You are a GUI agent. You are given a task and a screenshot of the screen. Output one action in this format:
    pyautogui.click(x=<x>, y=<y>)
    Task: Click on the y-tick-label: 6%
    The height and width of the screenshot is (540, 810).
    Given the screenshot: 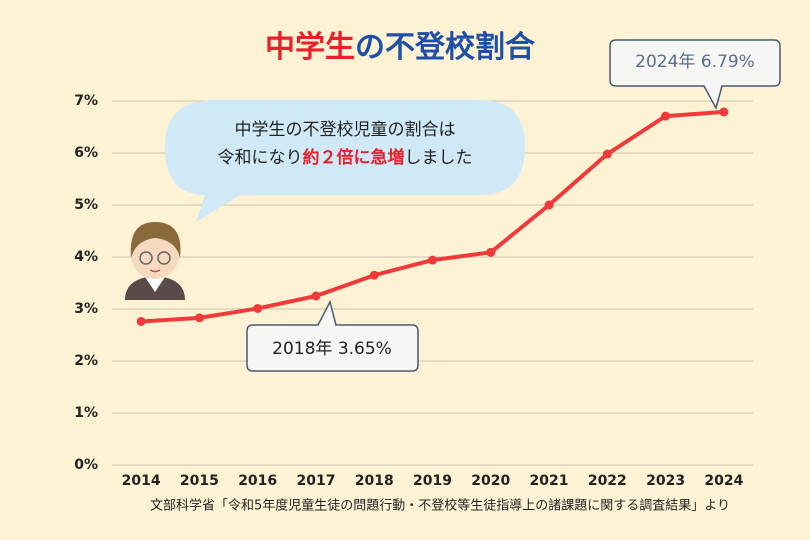 What is the action you would take?
    pyautogui.click(x=86, y=153)
    